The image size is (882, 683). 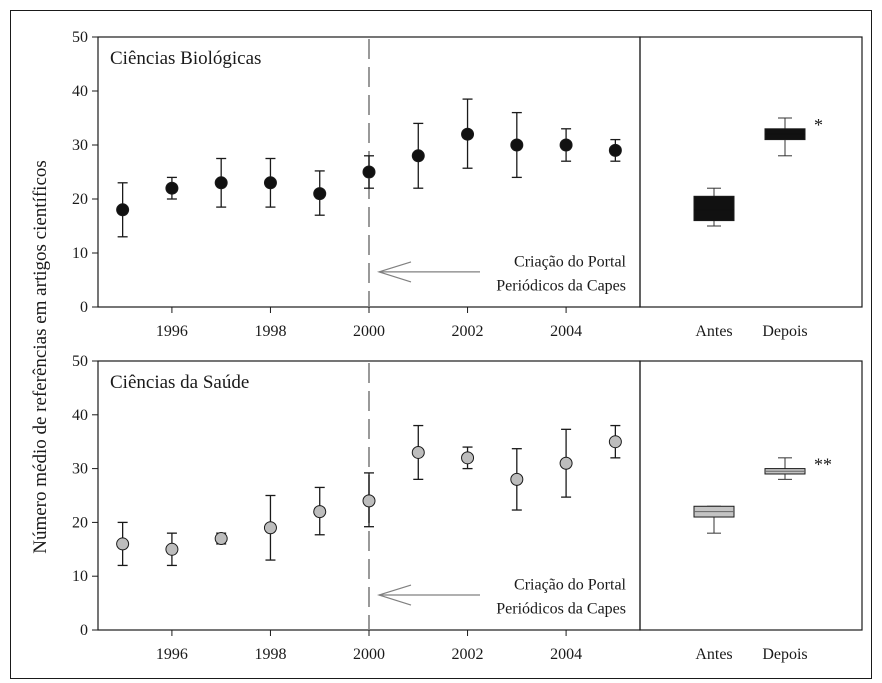 I want to click on panel-title: Ciências da Saúde, so click(x=179, y=382).